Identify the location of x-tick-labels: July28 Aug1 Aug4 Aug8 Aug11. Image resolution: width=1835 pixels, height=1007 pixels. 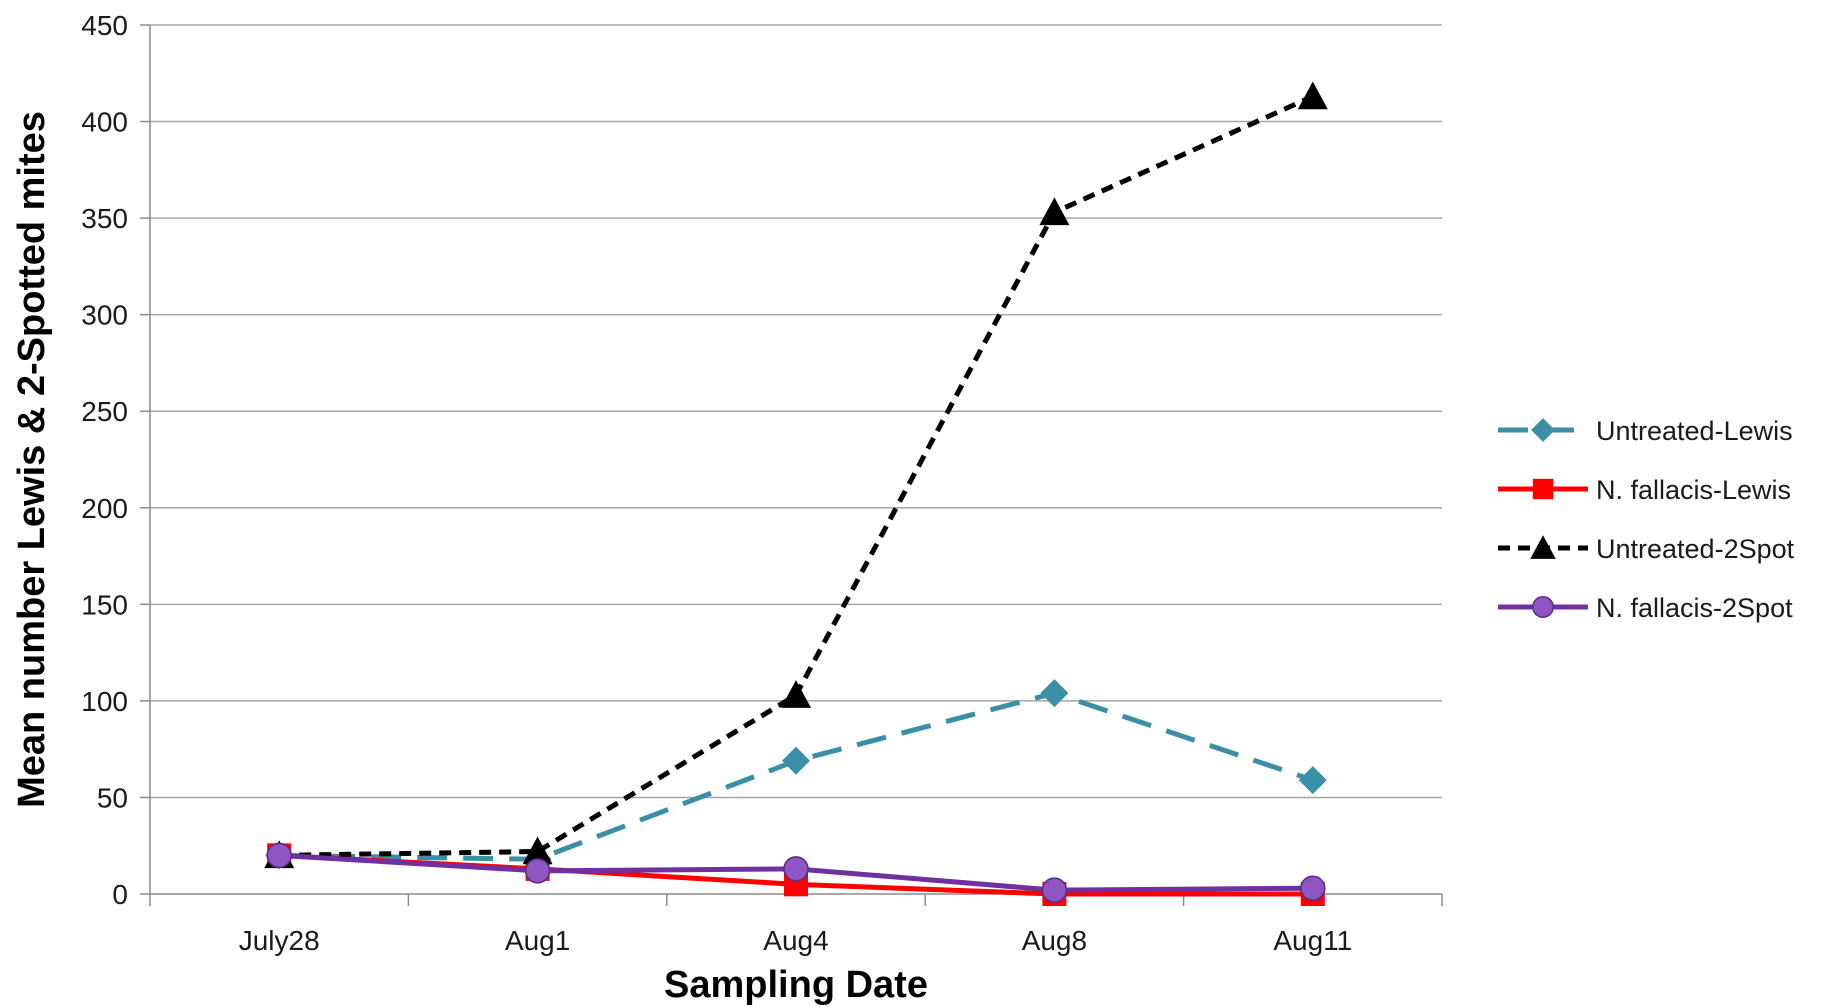
(796, 940).